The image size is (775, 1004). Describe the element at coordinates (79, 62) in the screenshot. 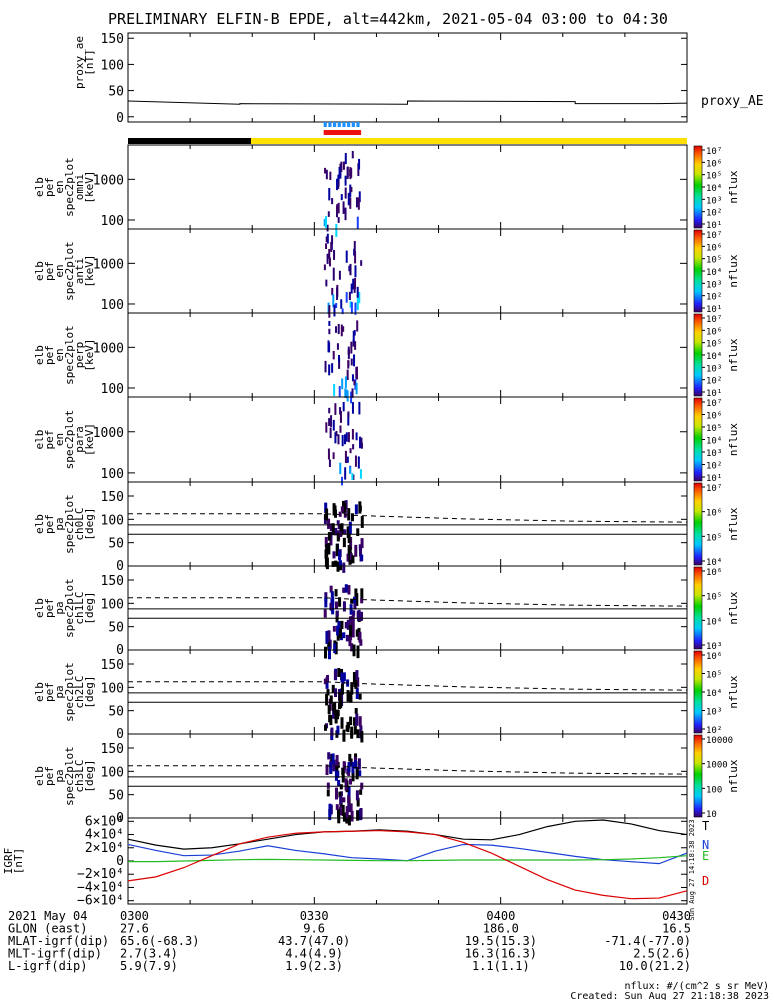

I see `y-axis-label: proxy_ae` at that location.